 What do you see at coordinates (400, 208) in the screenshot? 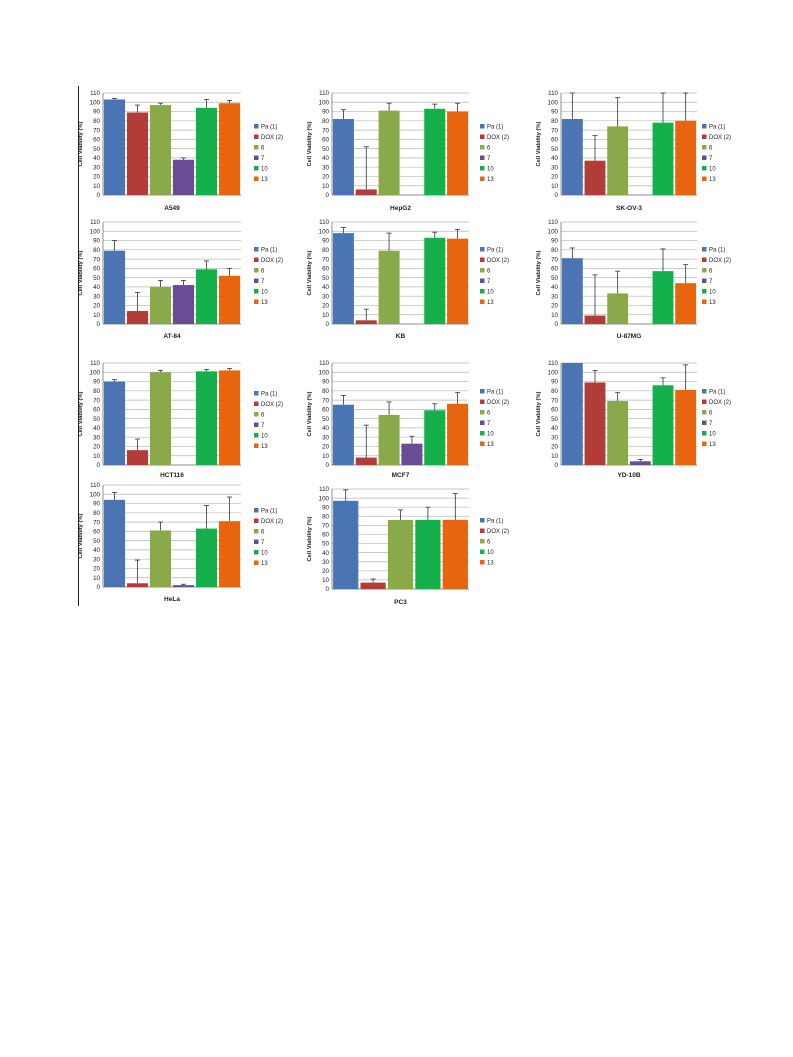
I see `chart-title: HepG2` at bounding box center [400, 208].